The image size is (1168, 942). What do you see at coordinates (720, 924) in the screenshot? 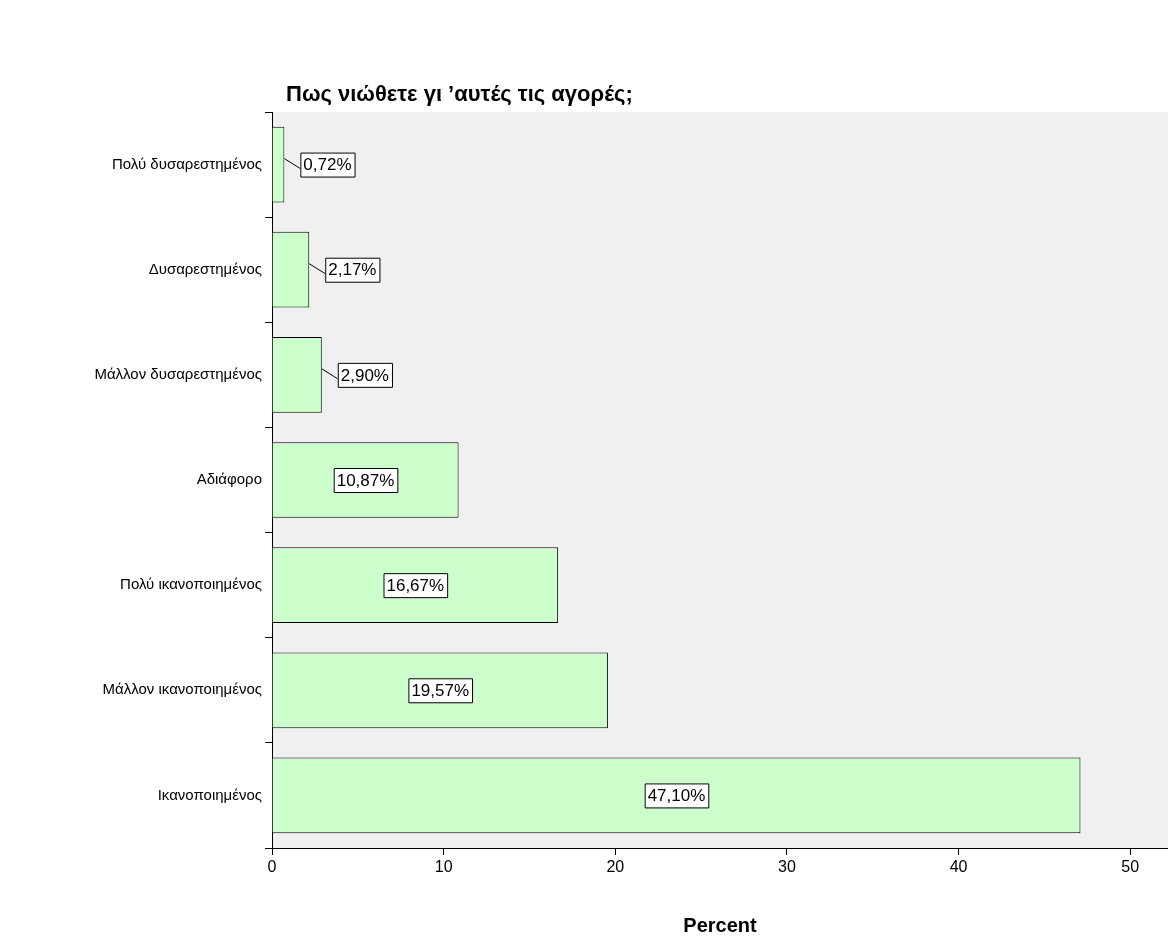
I see `x-axis-title: Percent` at bounding box center [720, 924].